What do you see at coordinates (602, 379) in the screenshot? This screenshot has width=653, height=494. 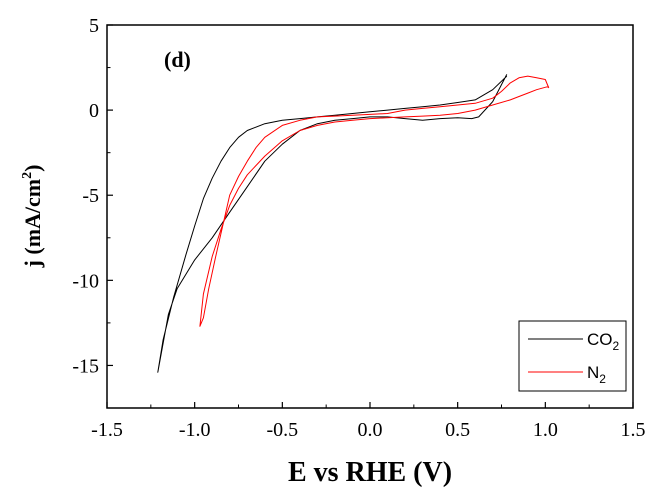 I see `legend-label-n2-sub: 2` at bounding box center [602, 379].